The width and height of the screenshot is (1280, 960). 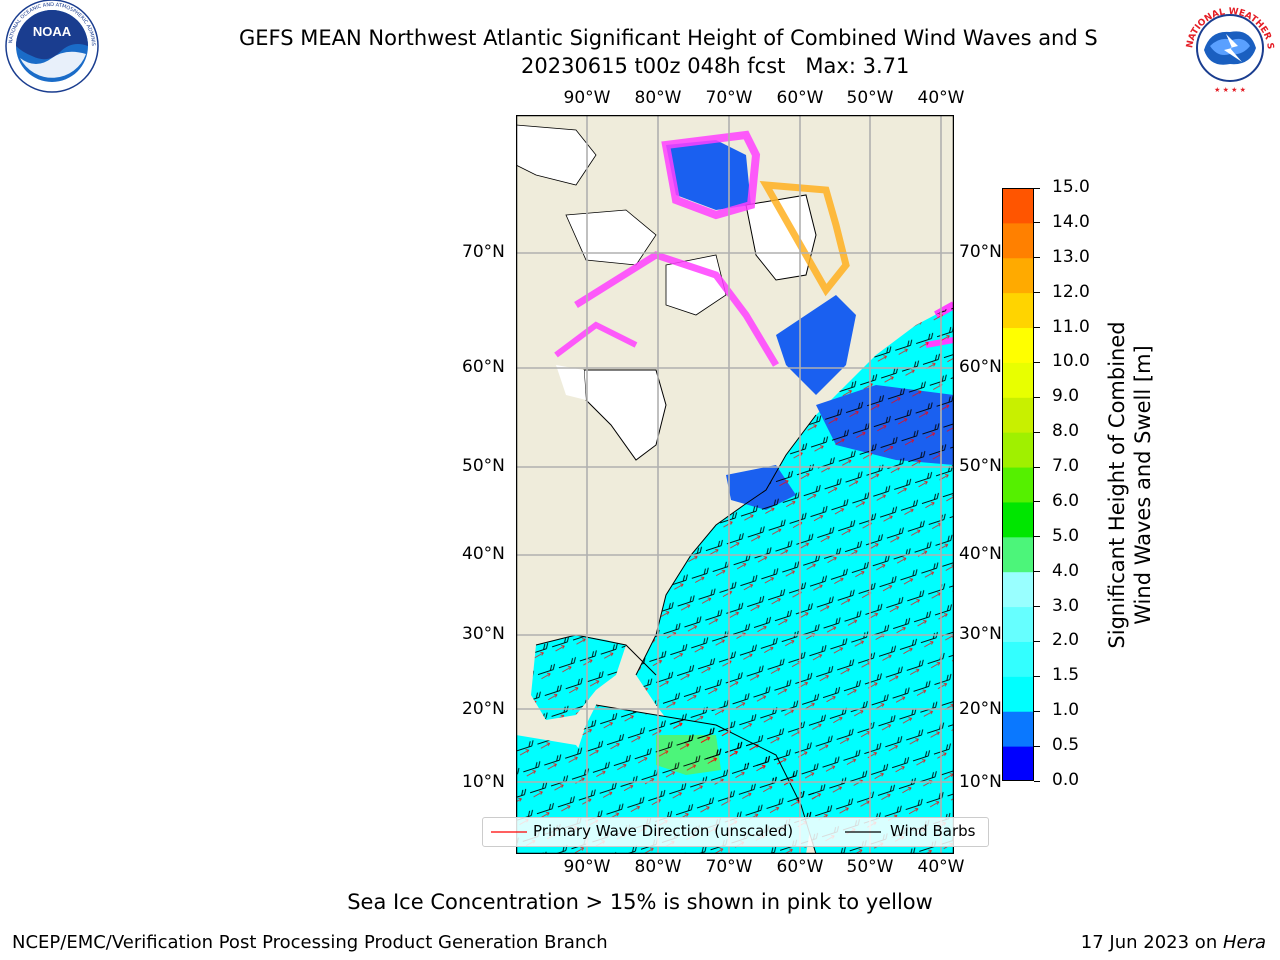 What do you see at coordinates (980, 252) in the screenshot?
I see `lat-label-right: 70°N` at bounding box center [980, 252].